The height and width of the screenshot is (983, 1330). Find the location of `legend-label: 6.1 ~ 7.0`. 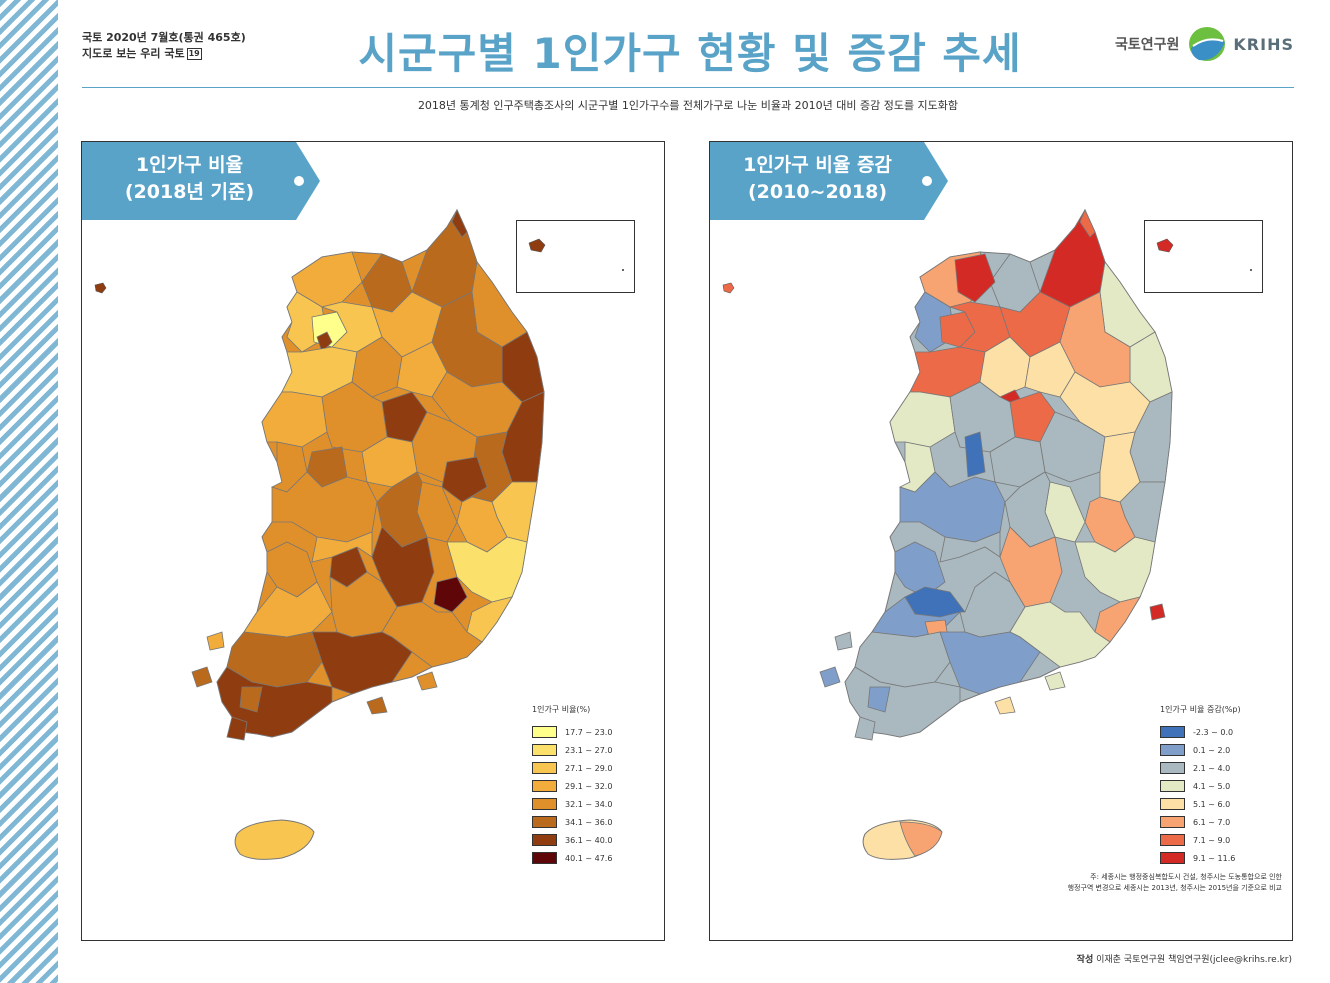

legend-label: 6.1 ~ 7.0 is located at coordinates (1212, 822).